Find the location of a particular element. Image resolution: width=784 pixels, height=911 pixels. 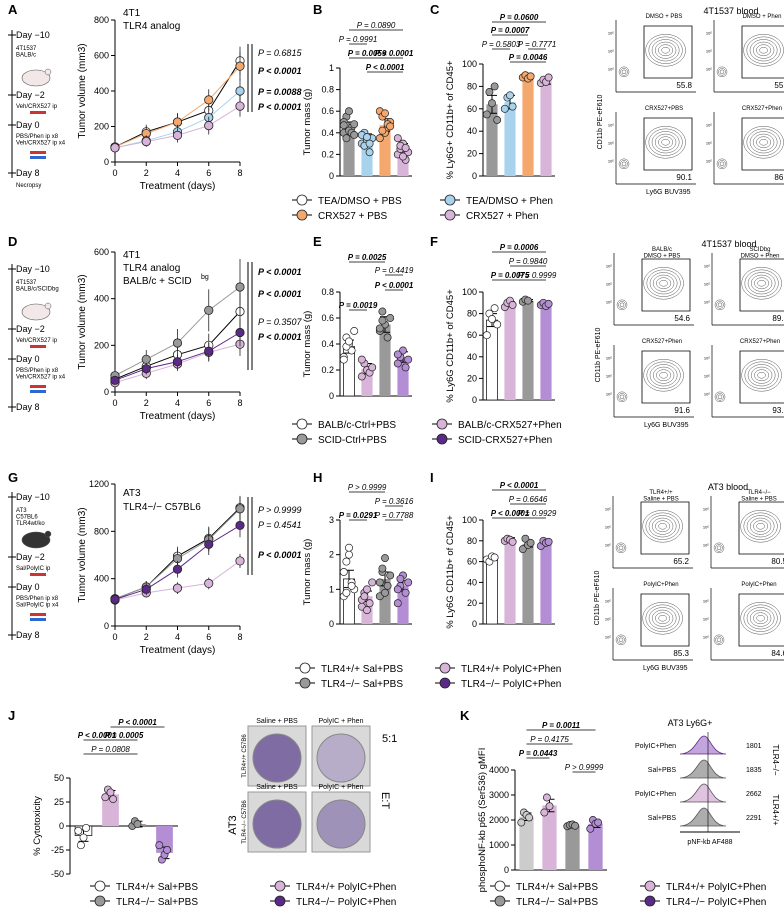

flow-plot-label: PolyIC+Phen is located at coordinates (660, 585).